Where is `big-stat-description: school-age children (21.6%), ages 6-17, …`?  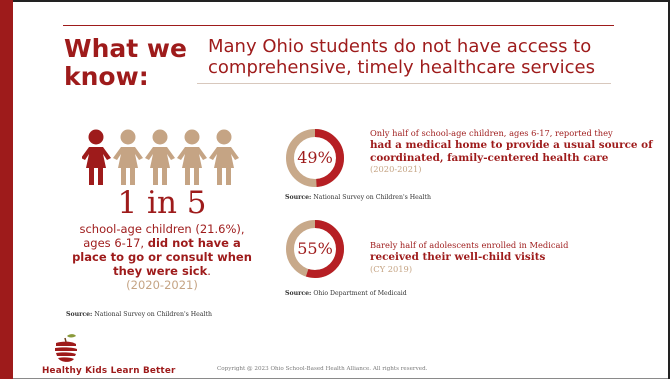 big-stat-description: school-age children (21.6%), ages 6-17, … is located at coordinates (162, 257).